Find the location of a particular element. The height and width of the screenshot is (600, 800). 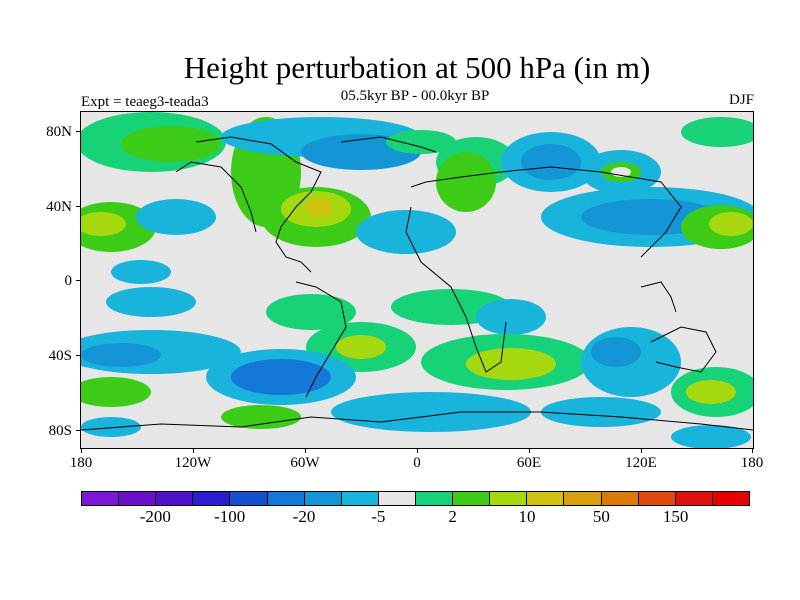

colorbar-label: 150 is located at coordinates (675, 516).